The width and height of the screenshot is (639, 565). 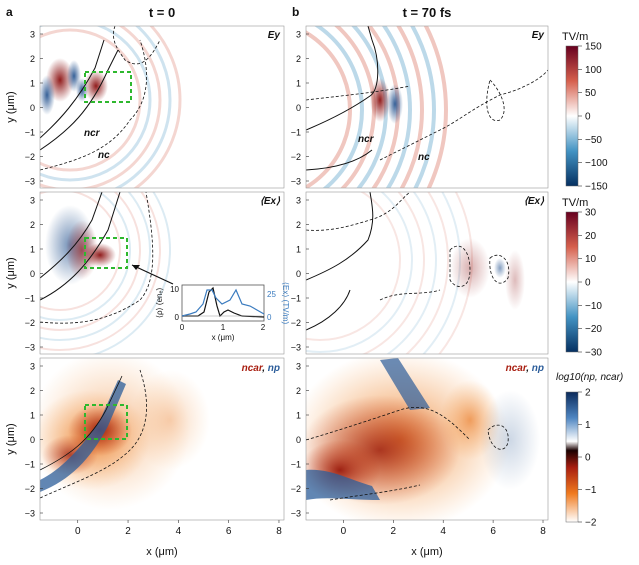 What do you see at coordinates (443, 528) in the screenshot?
I see `xticks-b: 0 2 4 6 8` at bounding box center [443, 528].